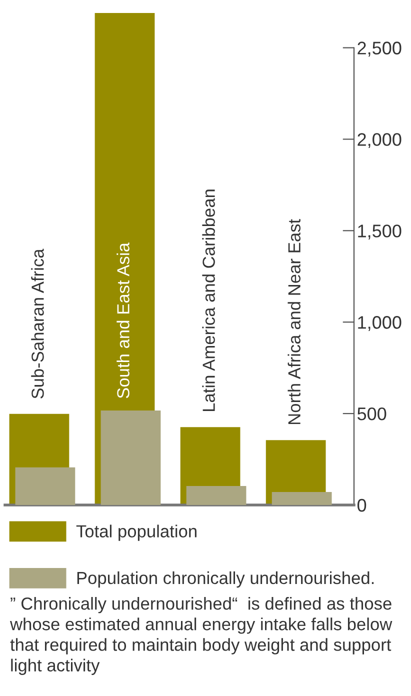 This screenshot has width=411, height=696. Describe the element at coordinates (123, 320) in the screenshot. I see `x-tick-label: South and East Asia` at that location.